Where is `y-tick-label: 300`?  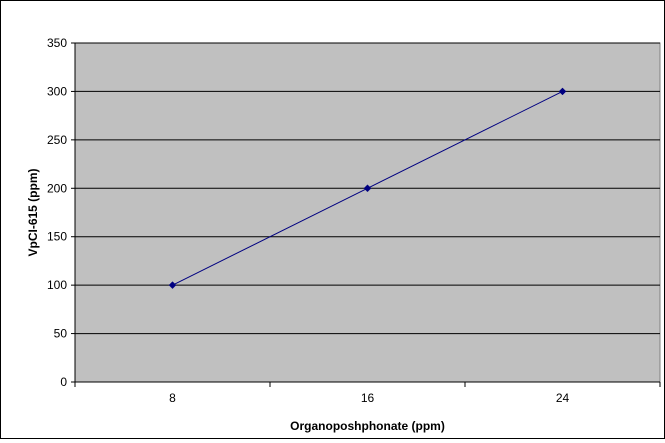 y-tick-label: 300 is located at coordinates (57, 91).